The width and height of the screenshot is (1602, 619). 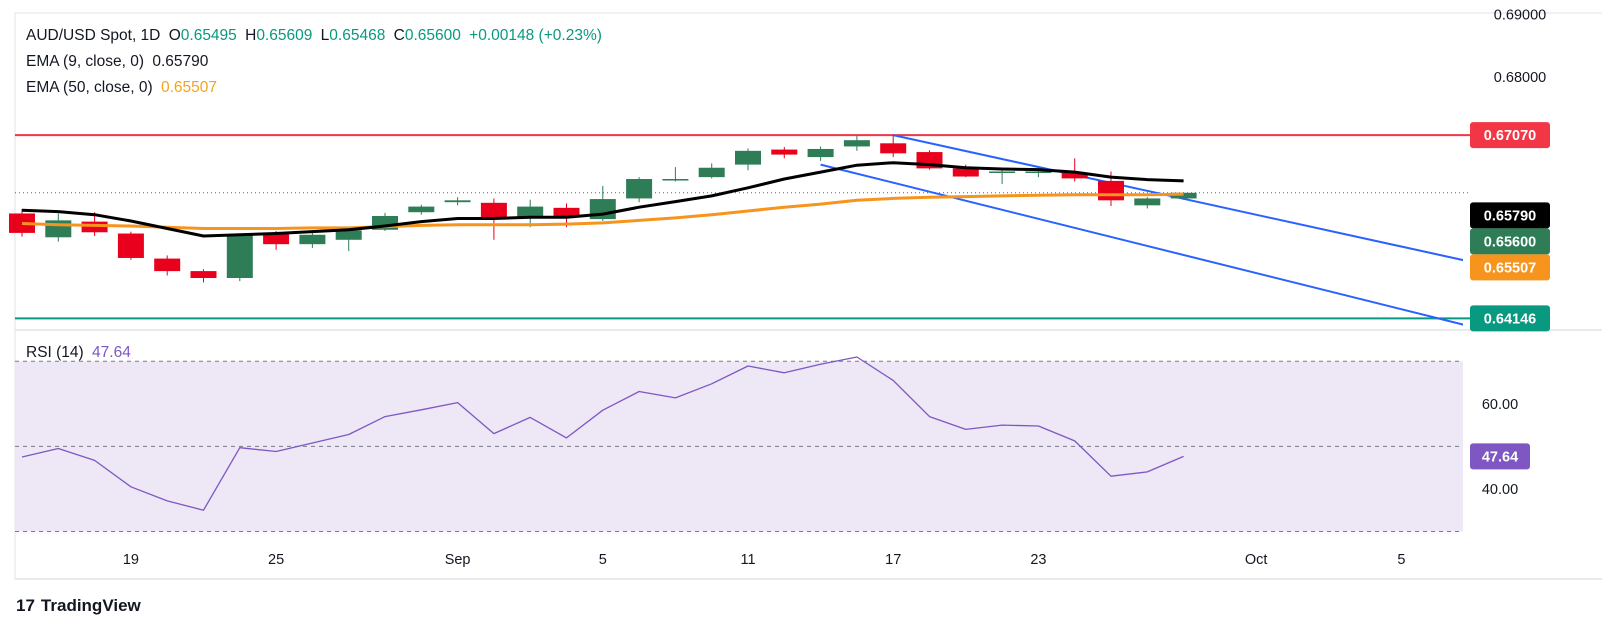 I want to click on price-label: 0.65600, so click(x=1510, y=241).